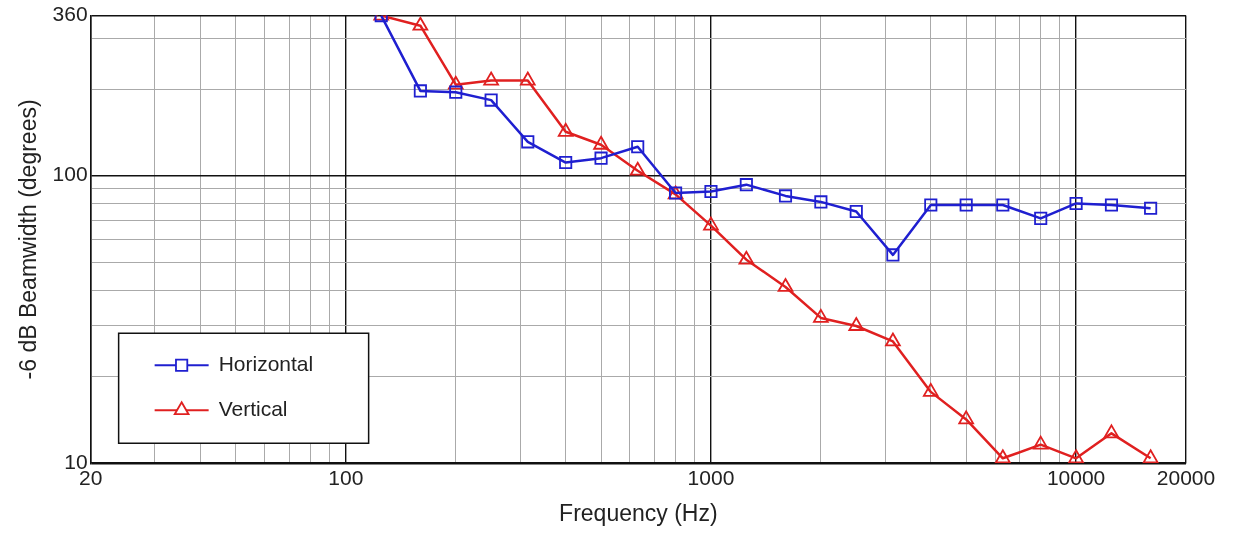  What do you see at coordinates (266, 363) in the screenshot?
I see `legend-label: Horizontal` at bounding box center [266, 363].